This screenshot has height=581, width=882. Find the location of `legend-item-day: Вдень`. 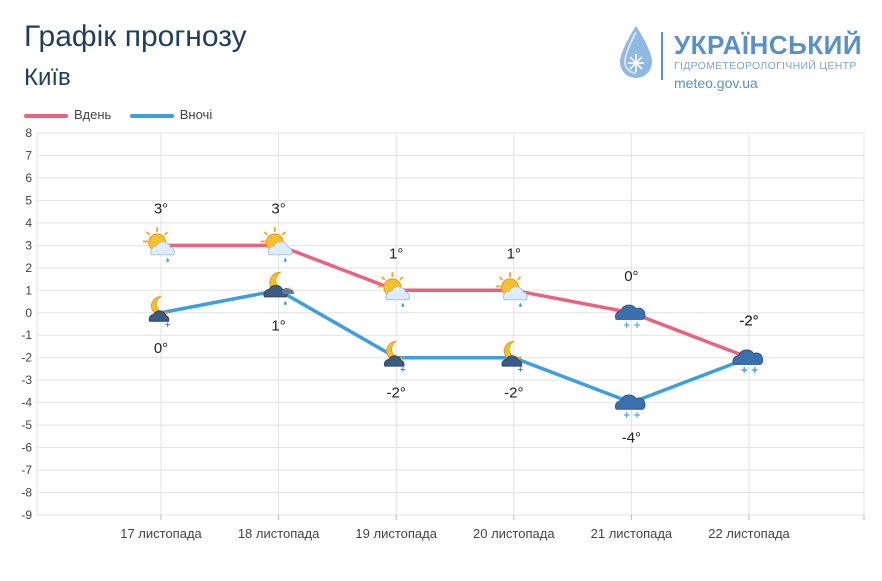

legend-item-day: Вдень is located at coordinates (67, 114).